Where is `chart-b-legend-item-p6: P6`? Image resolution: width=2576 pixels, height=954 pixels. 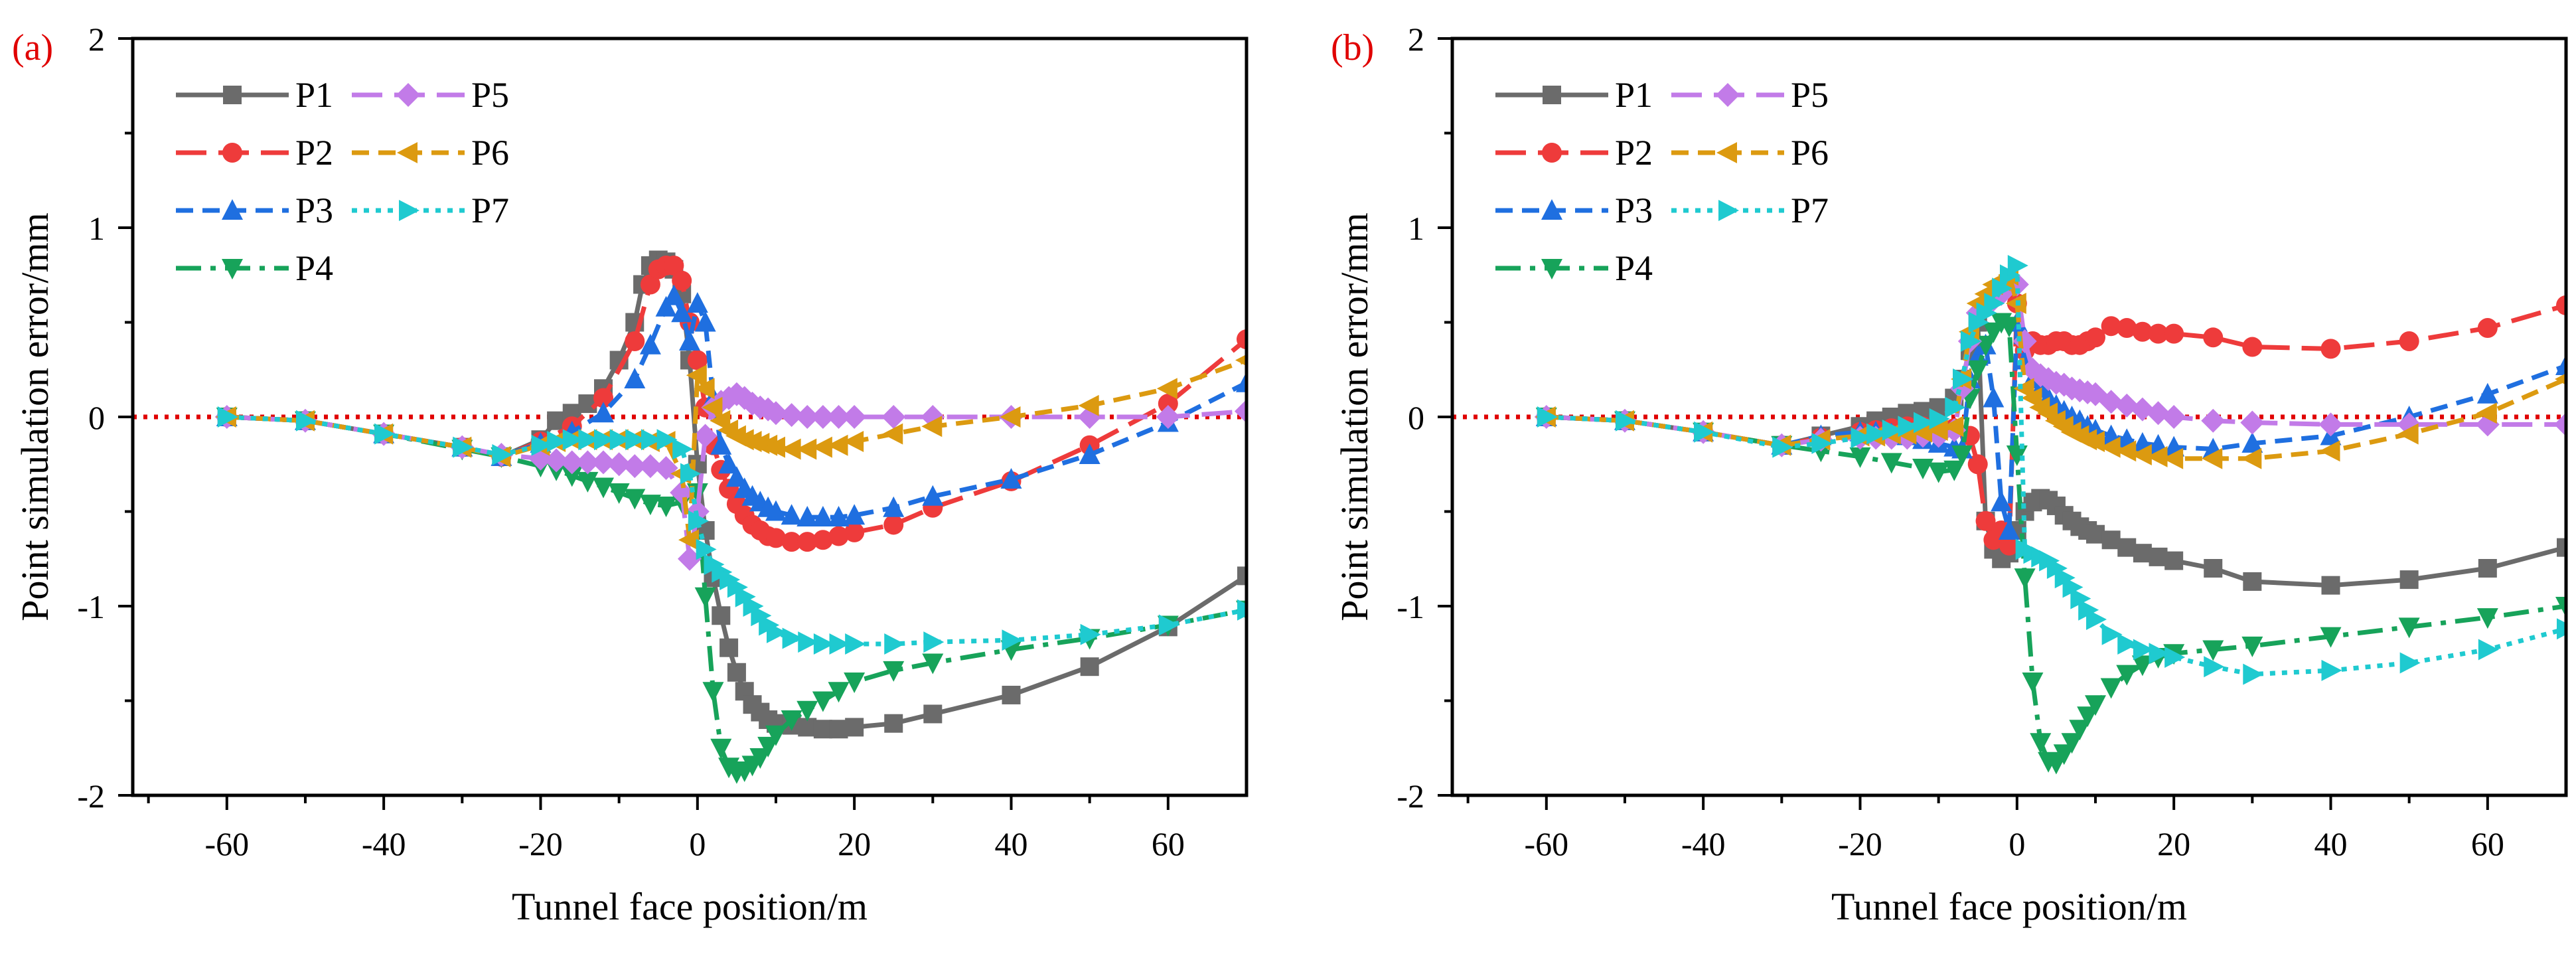
chart-b-legend-item-p6: P6 is located at coordinates (1750, 153).